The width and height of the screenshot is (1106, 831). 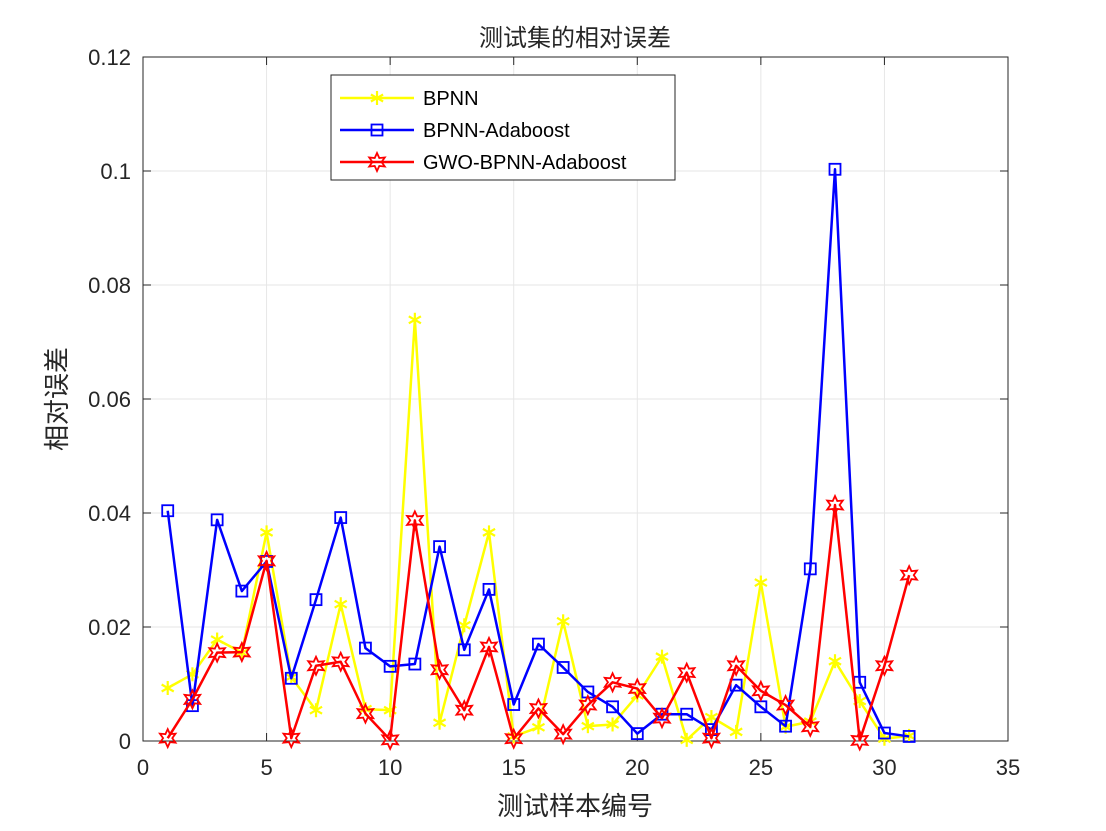 What do you see at coordinates (884, 767) in the screenshot?
I see `x-tick-label: 30` at bounding box center [884, 767].